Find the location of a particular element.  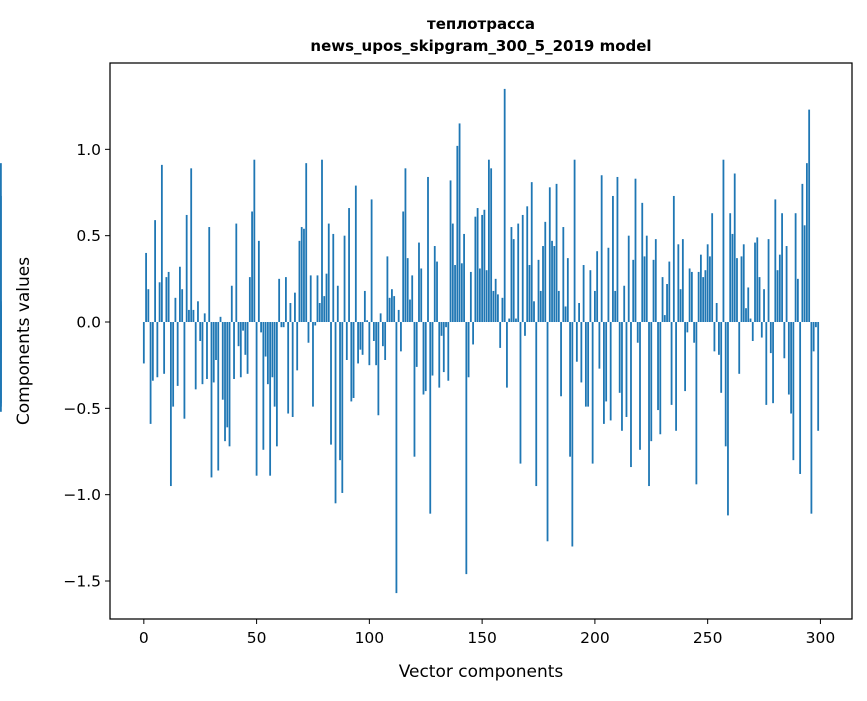

x-tick-label: 150 is located at coordinates (482, 638).